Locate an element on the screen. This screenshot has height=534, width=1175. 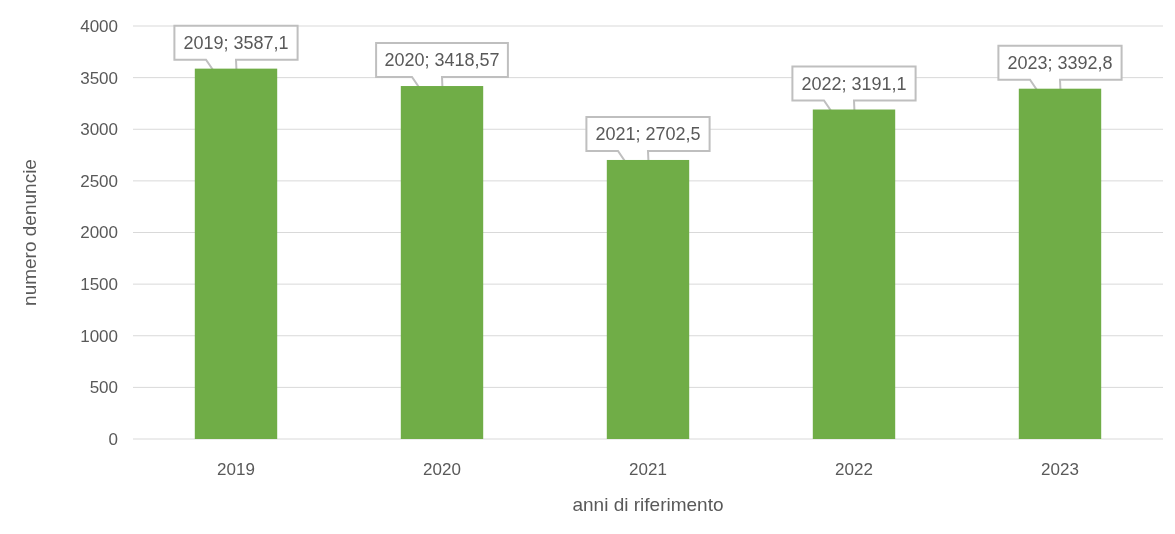
y-tick-label: 2500 is located at coordinates (99, 181).